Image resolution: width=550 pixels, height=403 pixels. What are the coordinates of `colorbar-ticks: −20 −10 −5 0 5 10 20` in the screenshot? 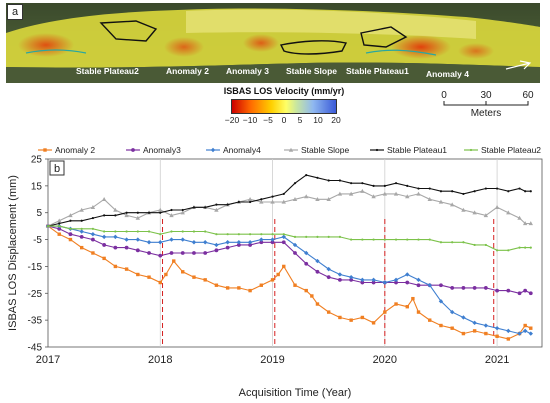 It's located at (283, 120).